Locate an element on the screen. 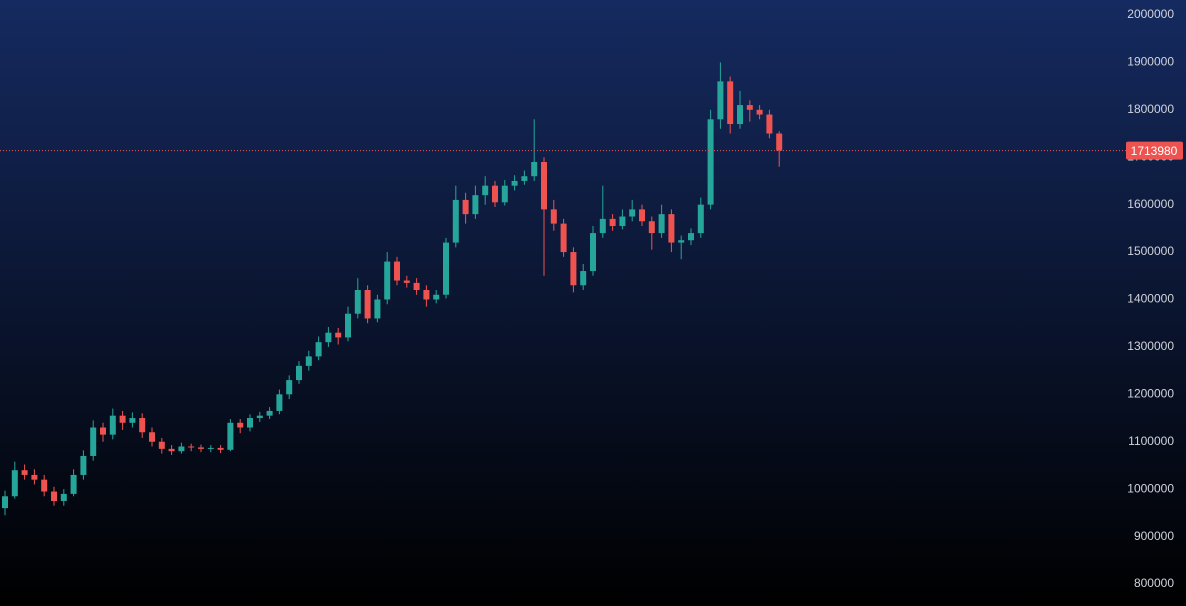  y-tick-label: 1400000 is located at coordinates (1150, 299).